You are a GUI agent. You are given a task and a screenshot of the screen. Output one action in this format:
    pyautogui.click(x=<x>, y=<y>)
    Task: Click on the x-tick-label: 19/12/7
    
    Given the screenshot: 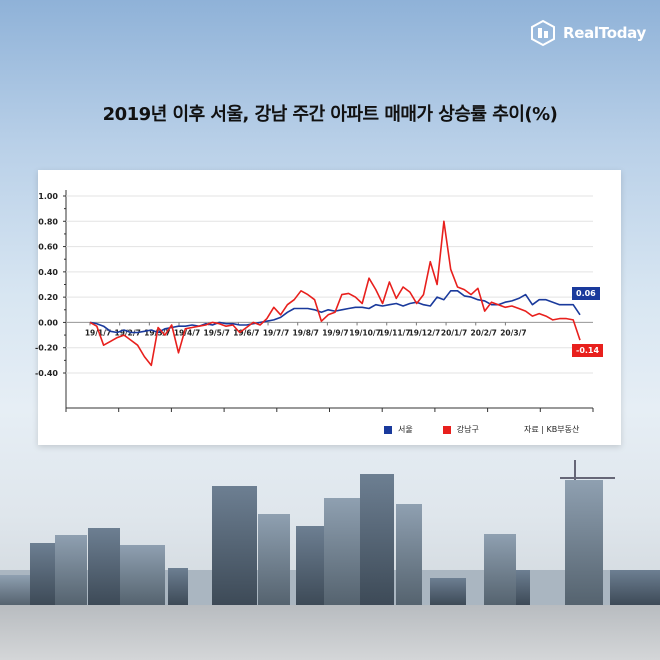 What is the action you would take?
    pyautogui.click(x=425, y=332)
    